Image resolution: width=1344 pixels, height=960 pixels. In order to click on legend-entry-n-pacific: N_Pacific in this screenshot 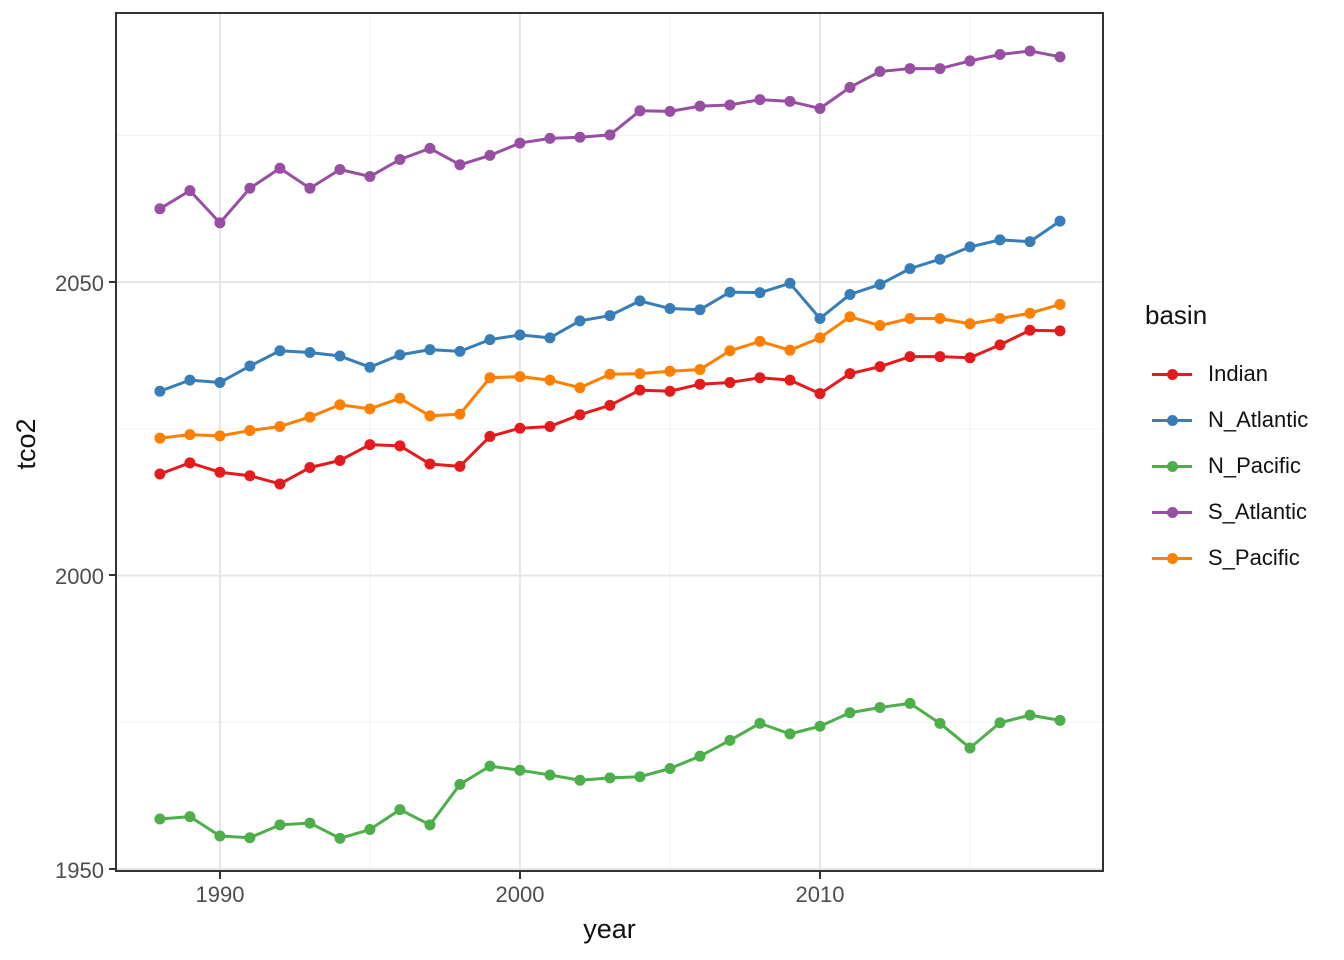, I will do `click(1242, 466)`.